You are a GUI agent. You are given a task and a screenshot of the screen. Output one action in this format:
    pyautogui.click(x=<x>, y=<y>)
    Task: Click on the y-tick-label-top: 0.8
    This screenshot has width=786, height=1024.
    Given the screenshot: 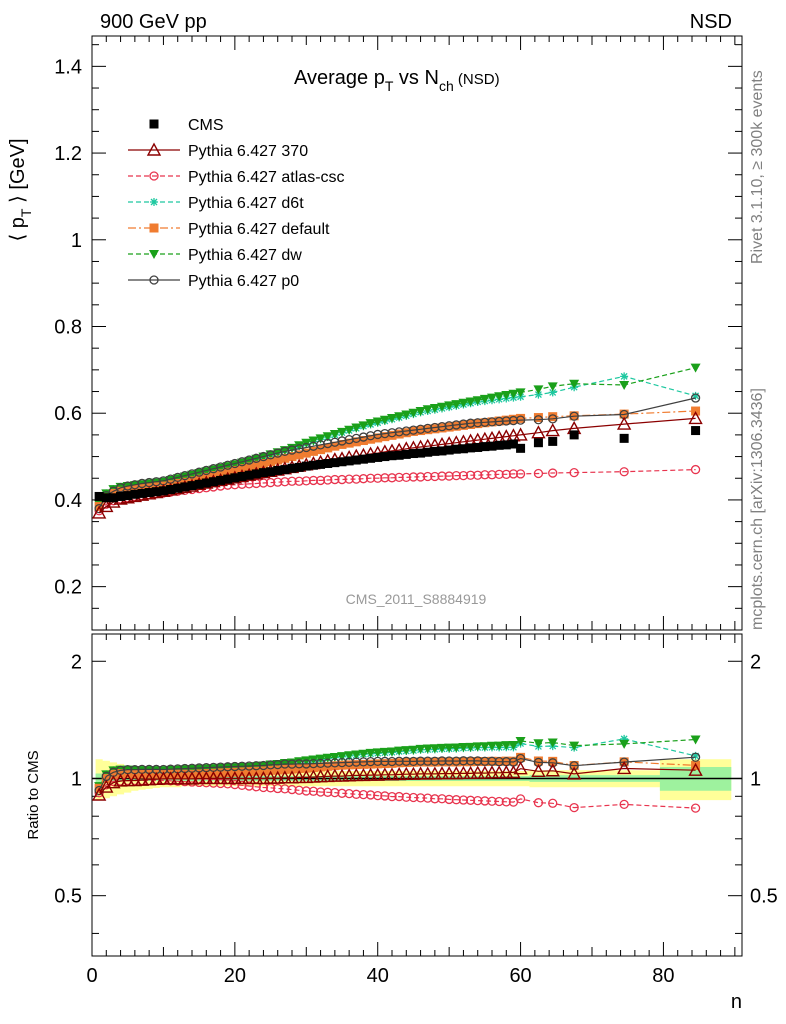 What is the action you would take?
    pyautogui.click(x=68, y=327)
    